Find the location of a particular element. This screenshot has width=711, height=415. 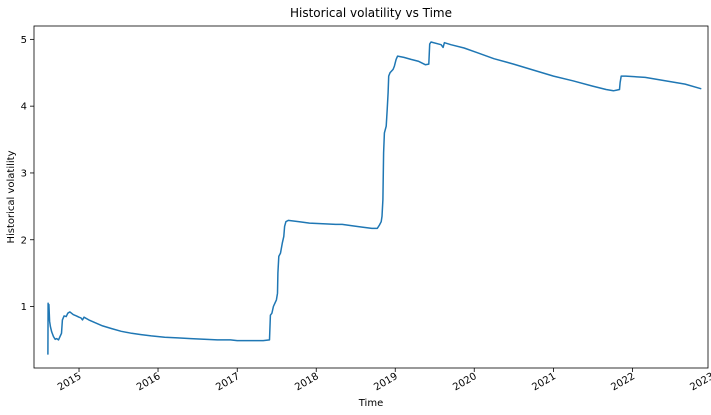

chart-title: Historical volatility vs Time is located at coordinates (371, 13).